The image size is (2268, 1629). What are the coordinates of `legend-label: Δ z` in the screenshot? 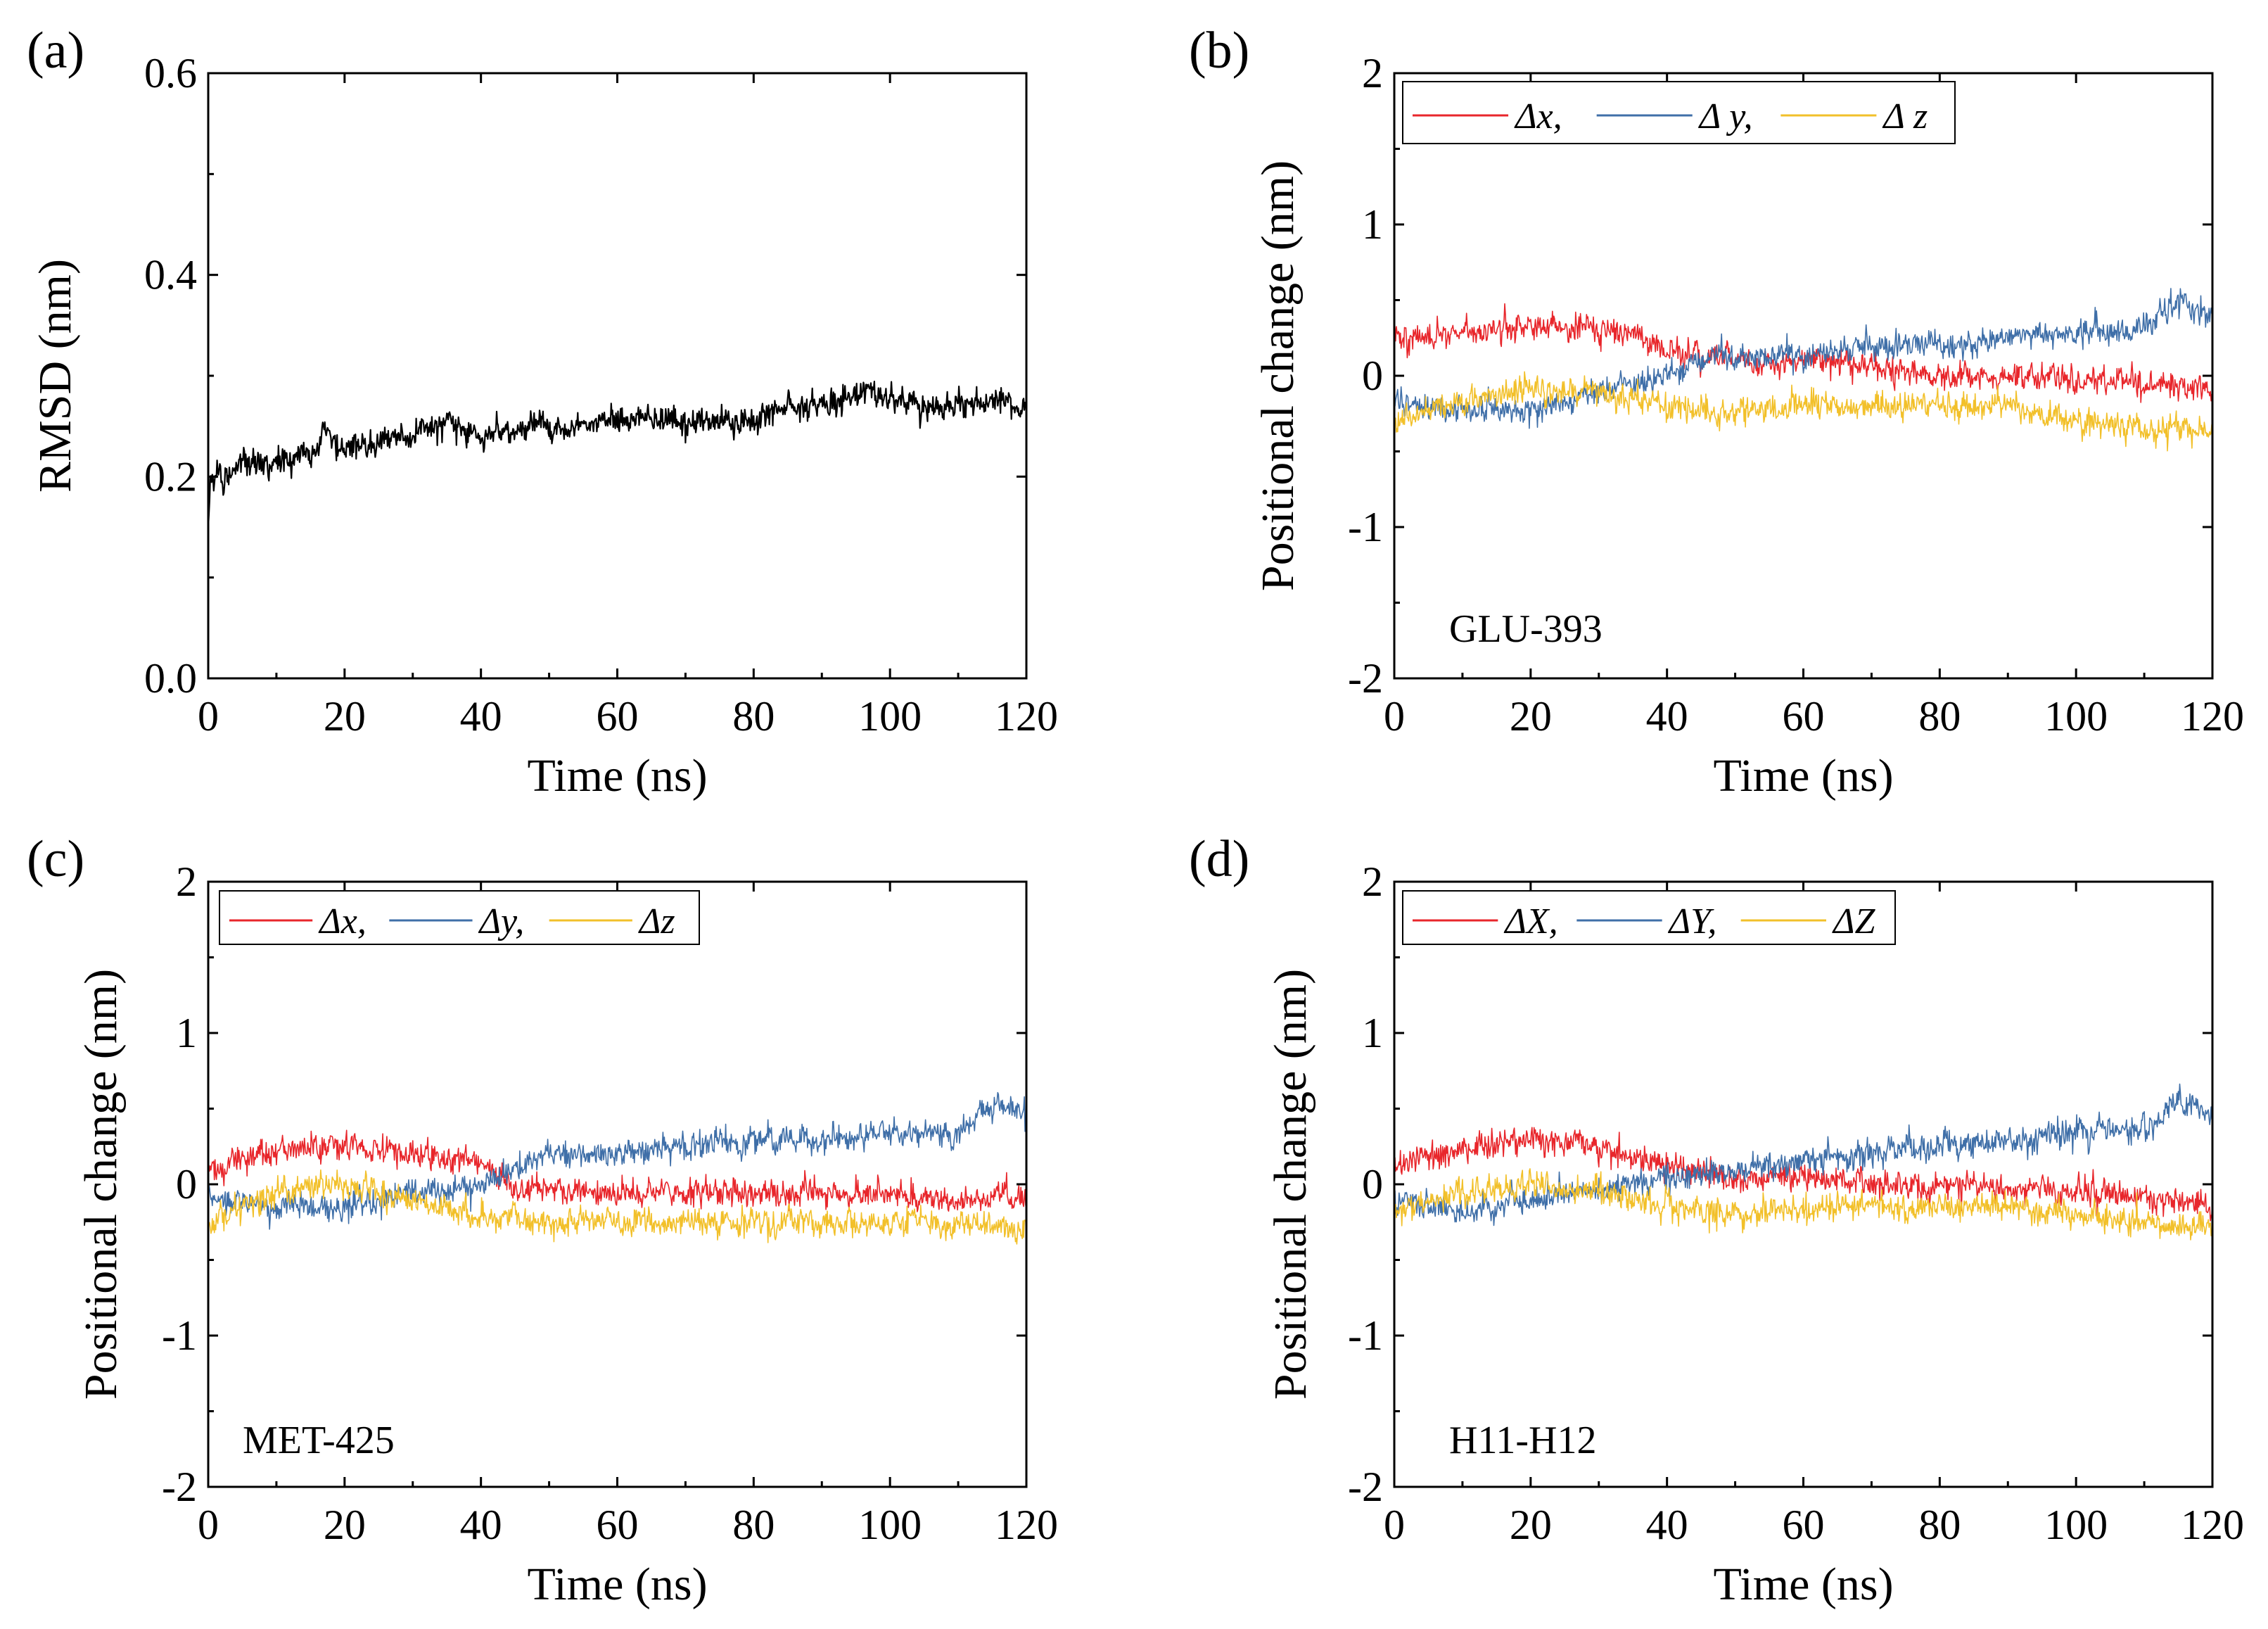 It's located at (1905, 117).